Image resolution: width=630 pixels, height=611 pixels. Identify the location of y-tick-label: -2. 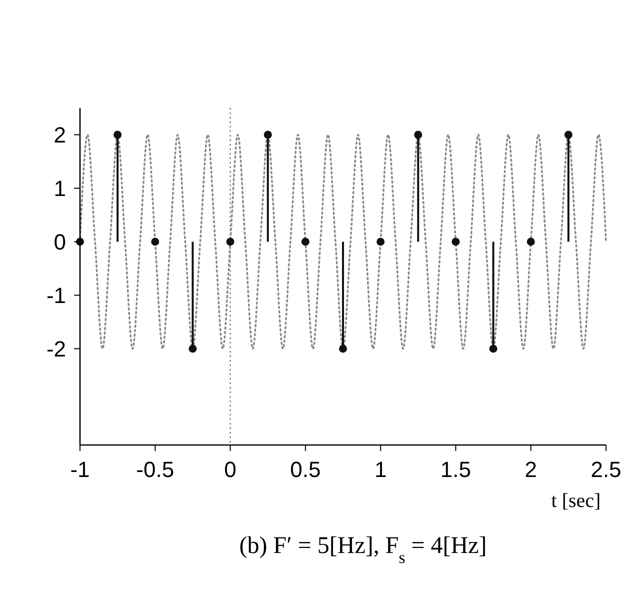
(56, 349).